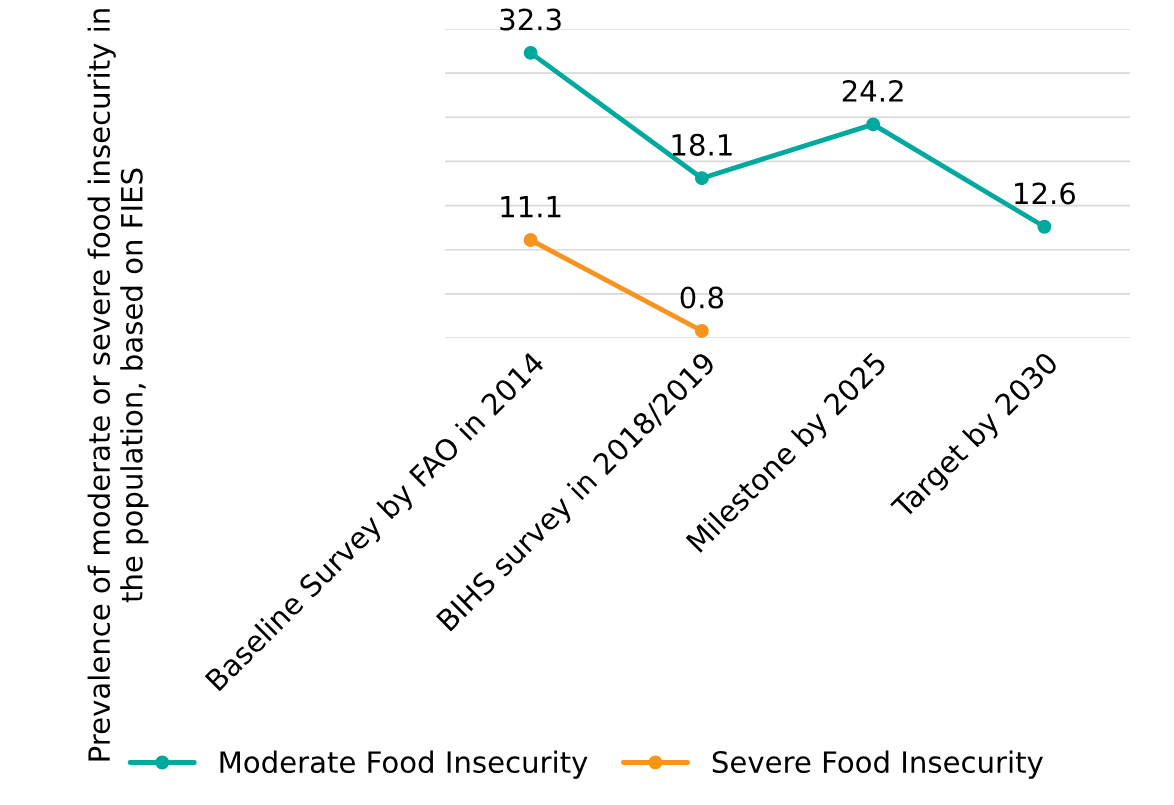 Image resolution: width=1174 pixels, height=805 pixels. What do you see at coordinates (404, 764) in the screenshot?
I see `legend-label: Moderate Food Insecurity` at bounding box center [404, 764].